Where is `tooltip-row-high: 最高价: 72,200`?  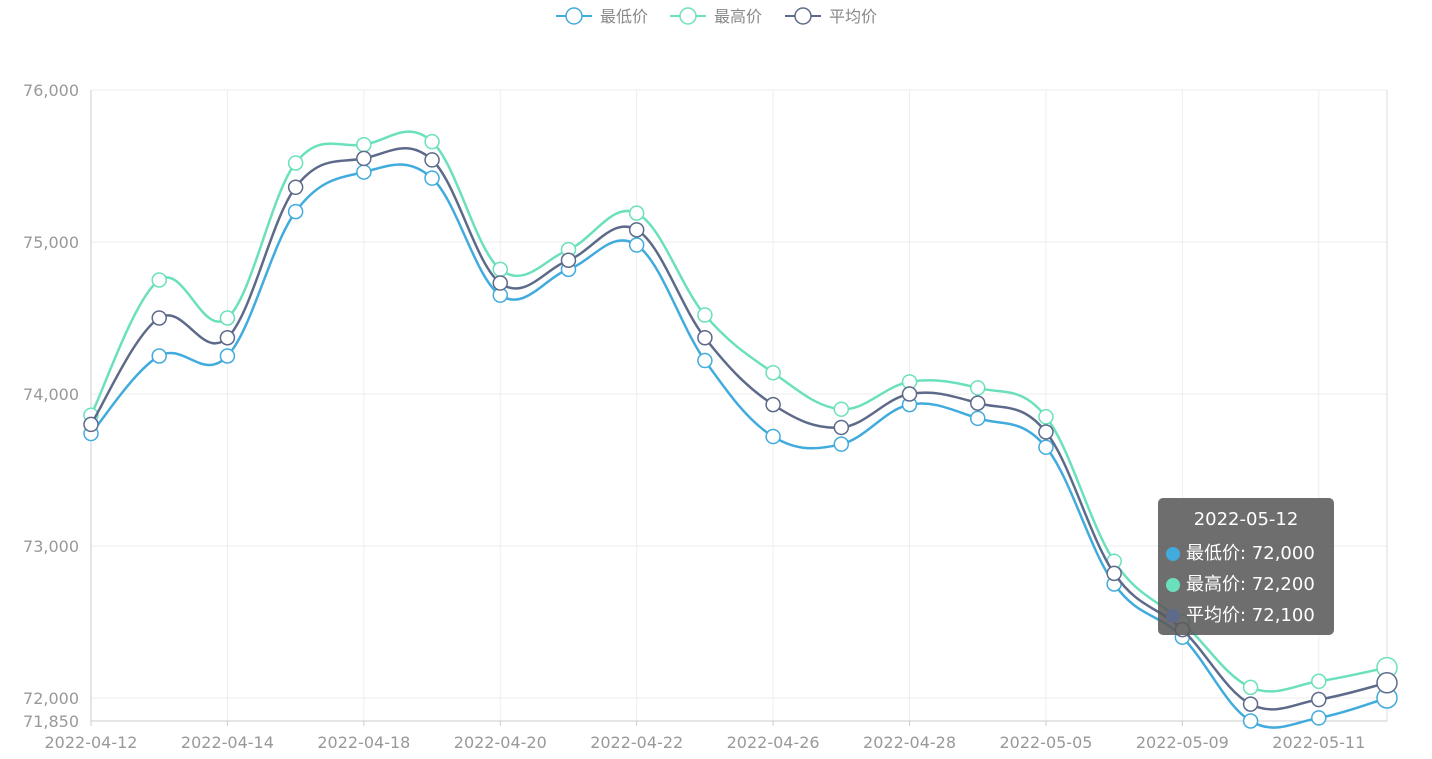 tooltip-row-high: 最高价: 72,200 is located at coordinates (1246, 584).